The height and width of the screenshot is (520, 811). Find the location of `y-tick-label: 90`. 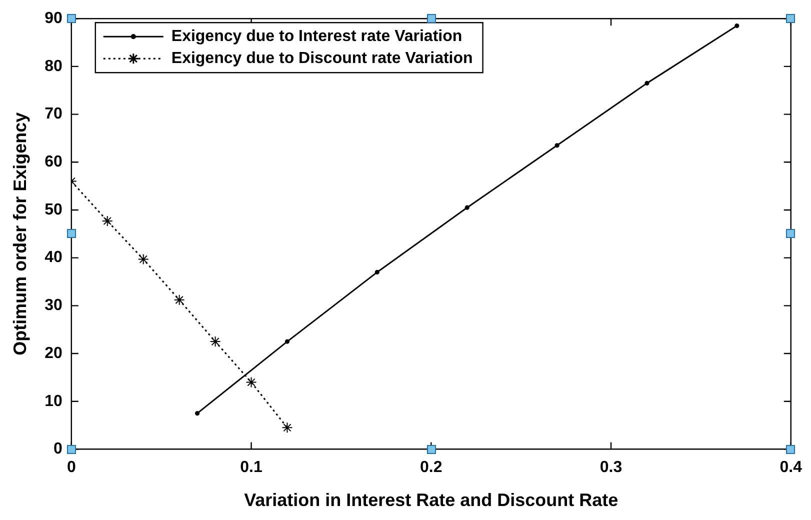

y-tick-label: 90 is located at coordinates (53, 19).